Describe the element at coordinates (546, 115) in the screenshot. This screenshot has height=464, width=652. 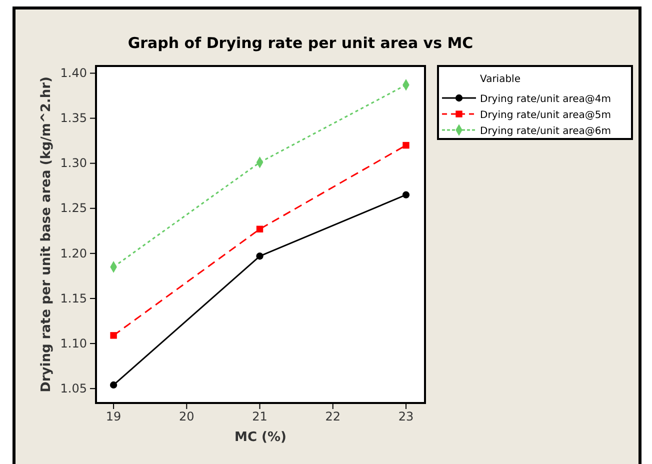
I see `legend-label: Drying rate/unit area@5m` at that location.